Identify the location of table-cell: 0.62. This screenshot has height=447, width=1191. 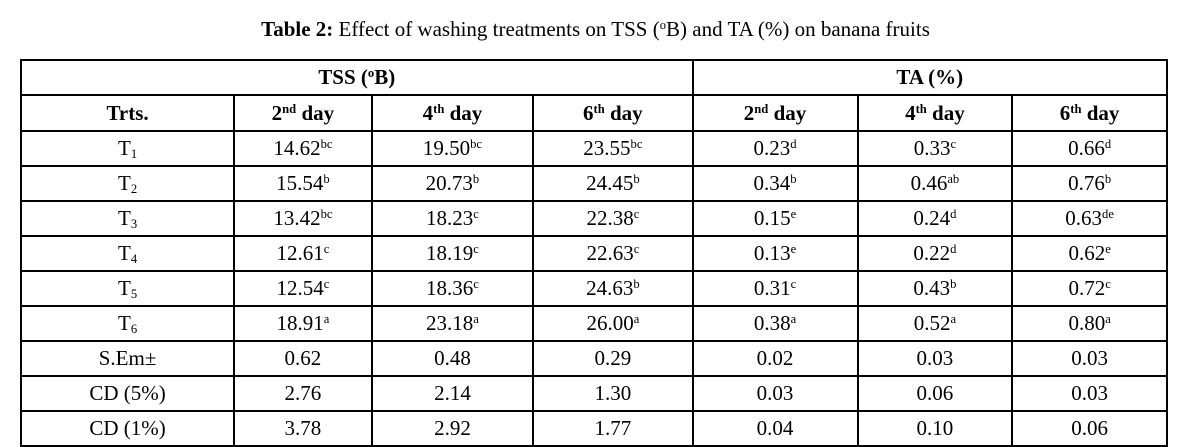
(303, 358).